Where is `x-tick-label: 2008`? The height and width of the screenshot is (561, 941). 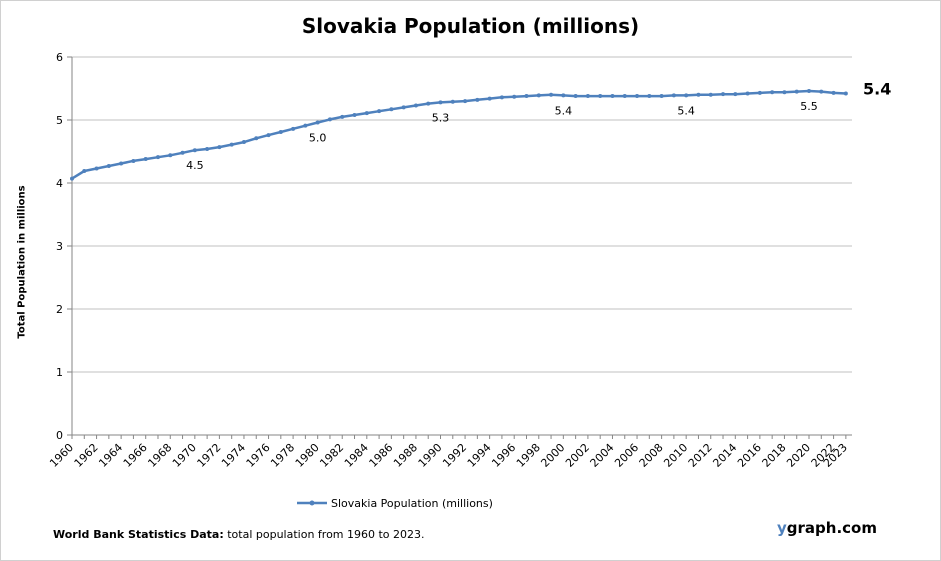
x-tick-label: 2008 is located at coordinates (651, 455).